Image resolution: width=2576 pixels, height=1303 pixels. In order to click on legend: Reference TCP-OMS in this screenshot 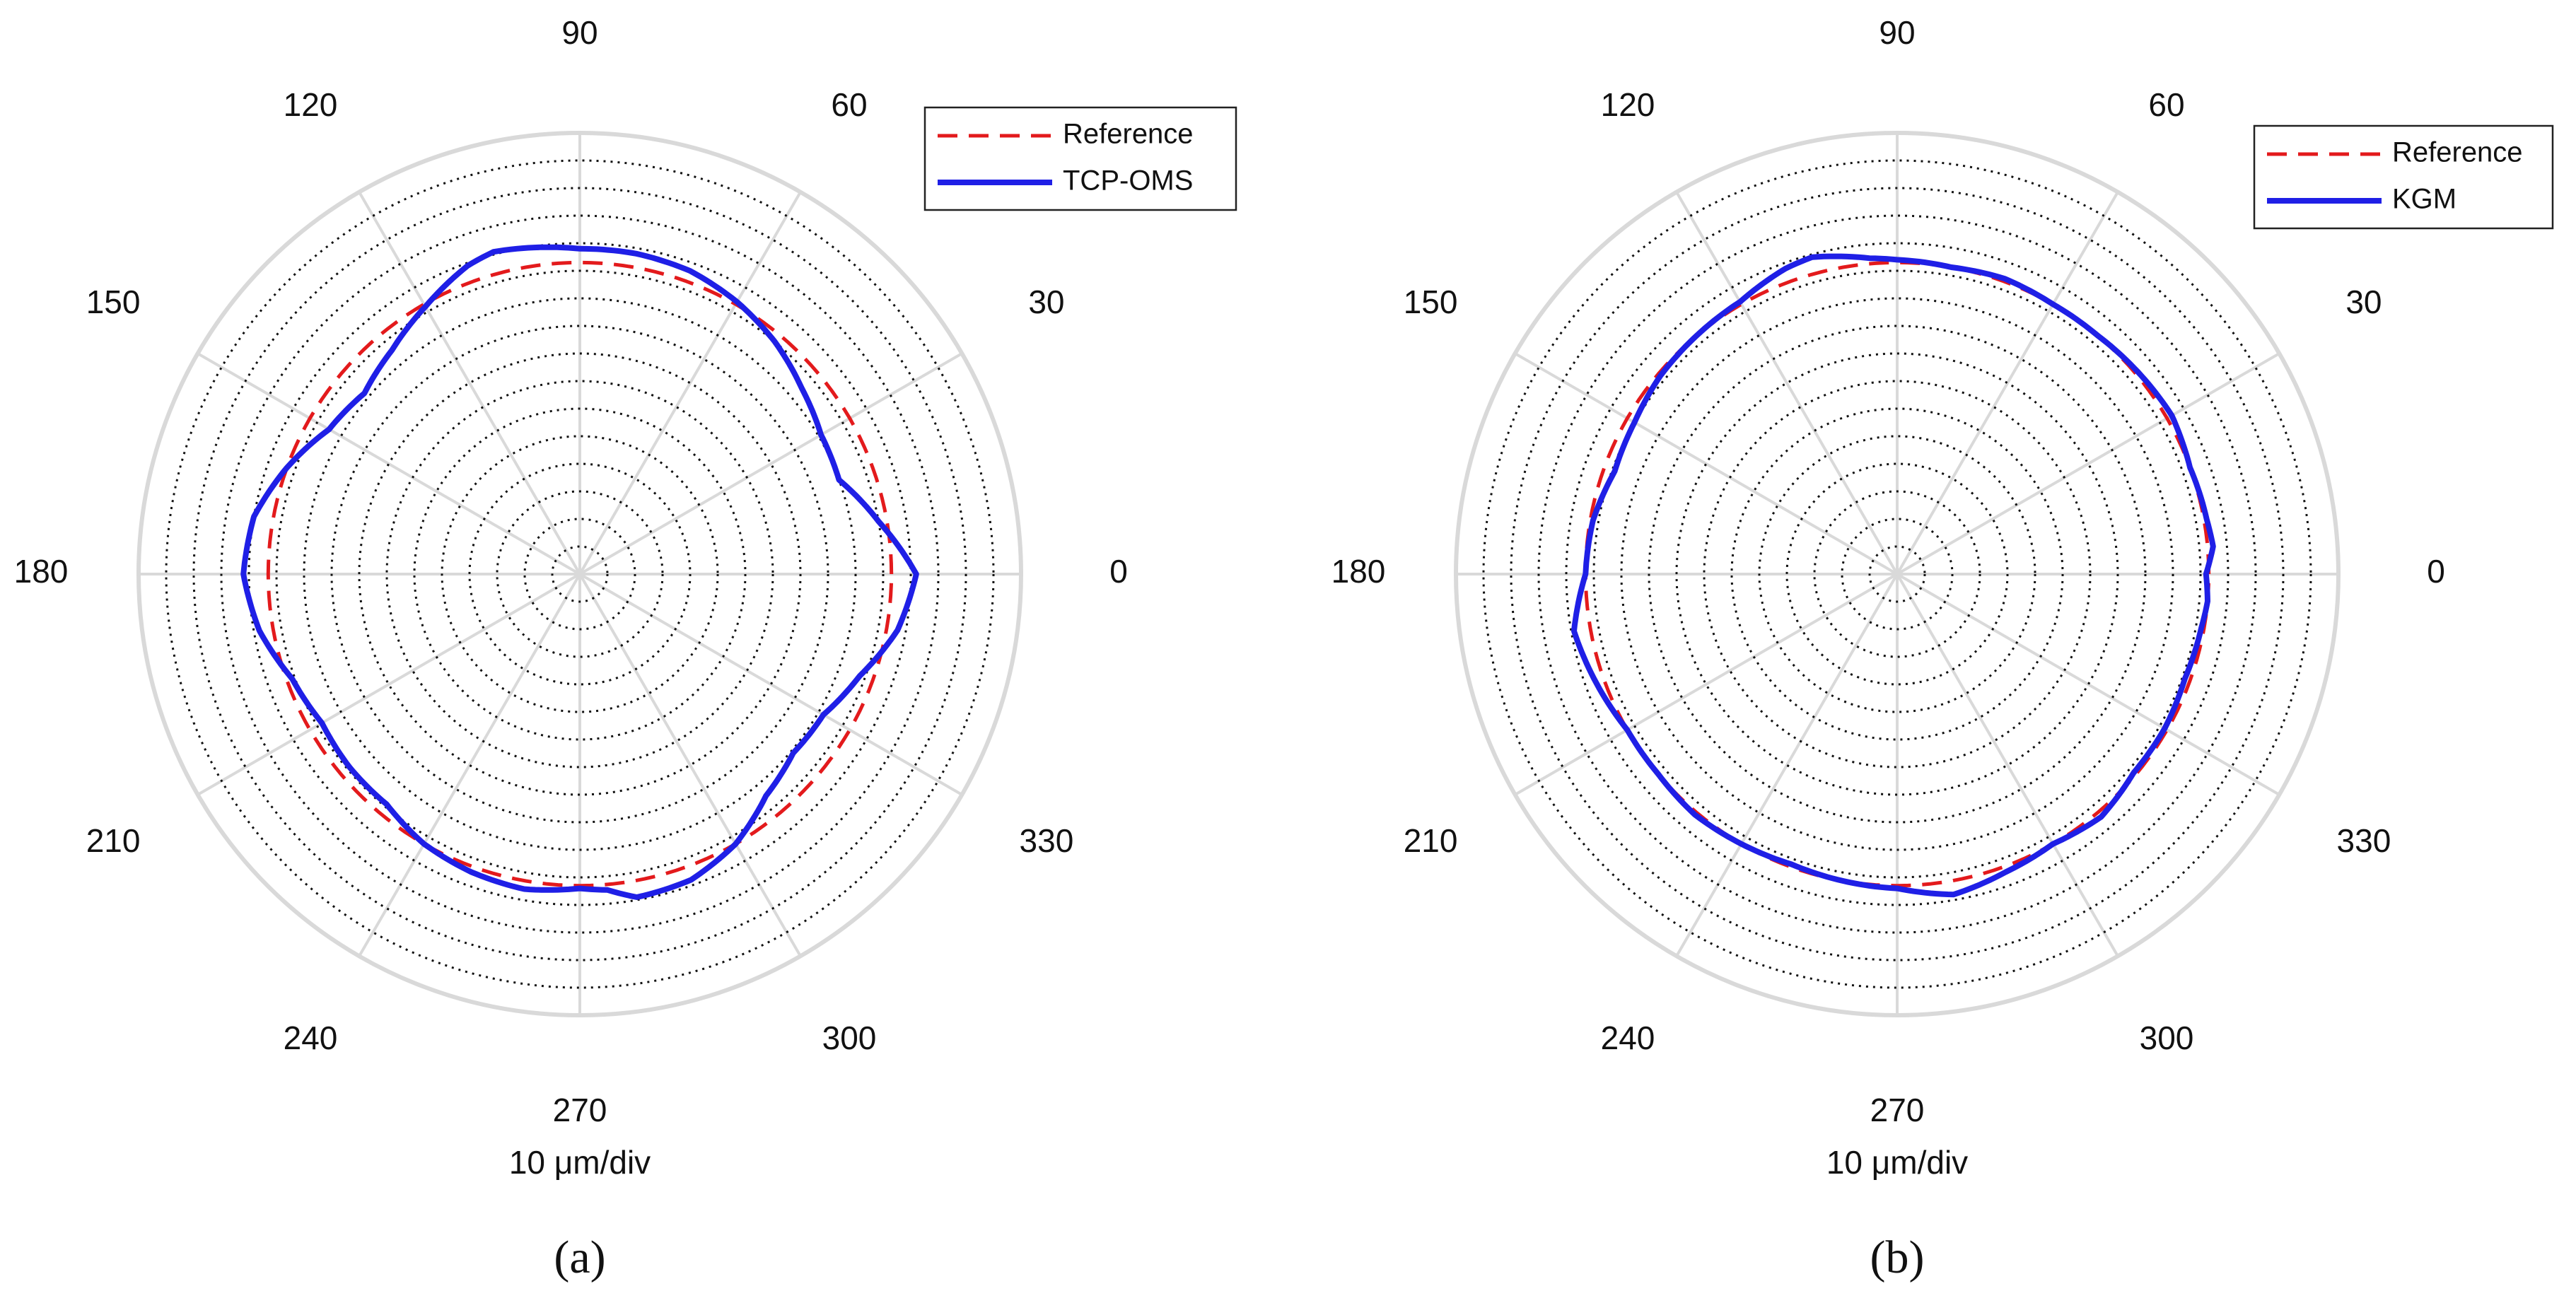, I will do `click(1080, 158)`.